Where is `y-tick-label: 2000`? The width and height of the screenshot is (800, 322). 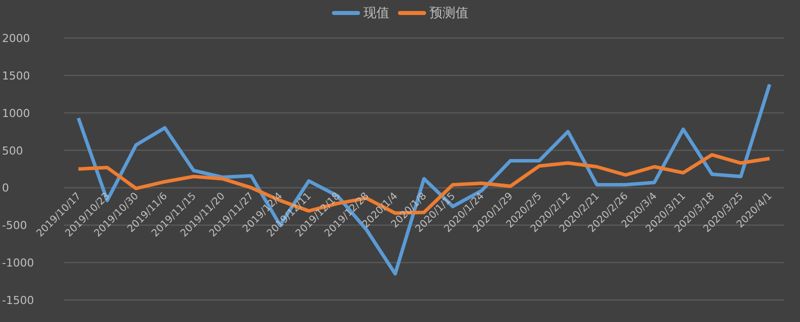 y-tick-label: 2000 is located at coordinates (16, 38).